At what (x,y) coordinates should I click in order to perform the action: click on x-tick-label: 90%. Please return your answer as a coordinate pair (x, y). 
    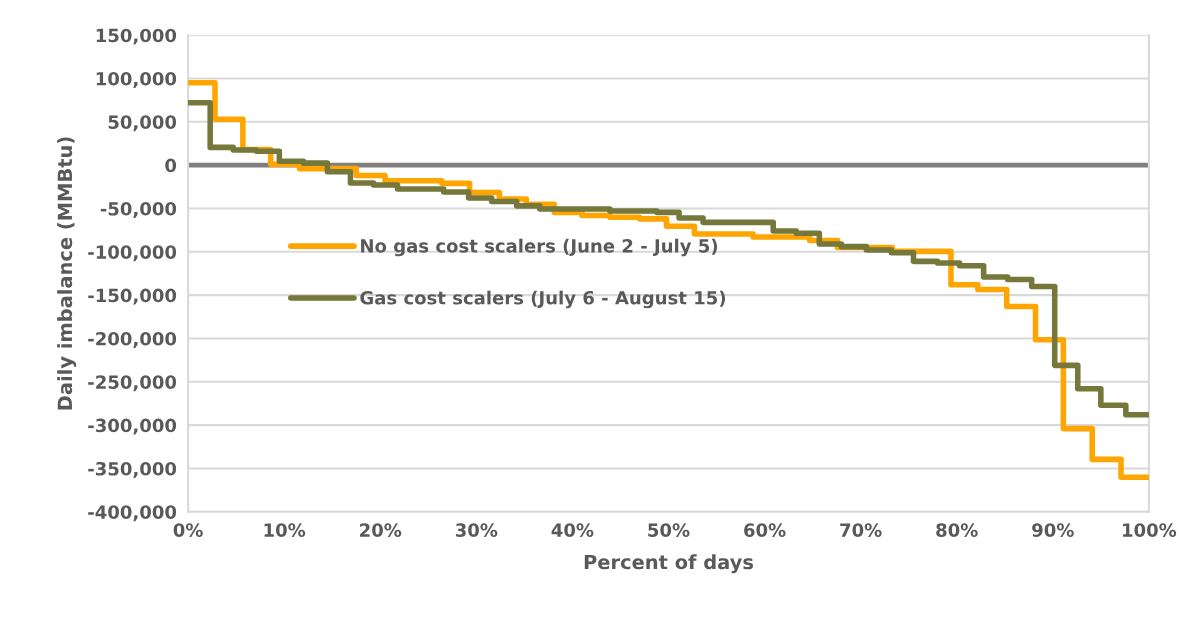
    Looking at the image, I should click on (1053, 530).